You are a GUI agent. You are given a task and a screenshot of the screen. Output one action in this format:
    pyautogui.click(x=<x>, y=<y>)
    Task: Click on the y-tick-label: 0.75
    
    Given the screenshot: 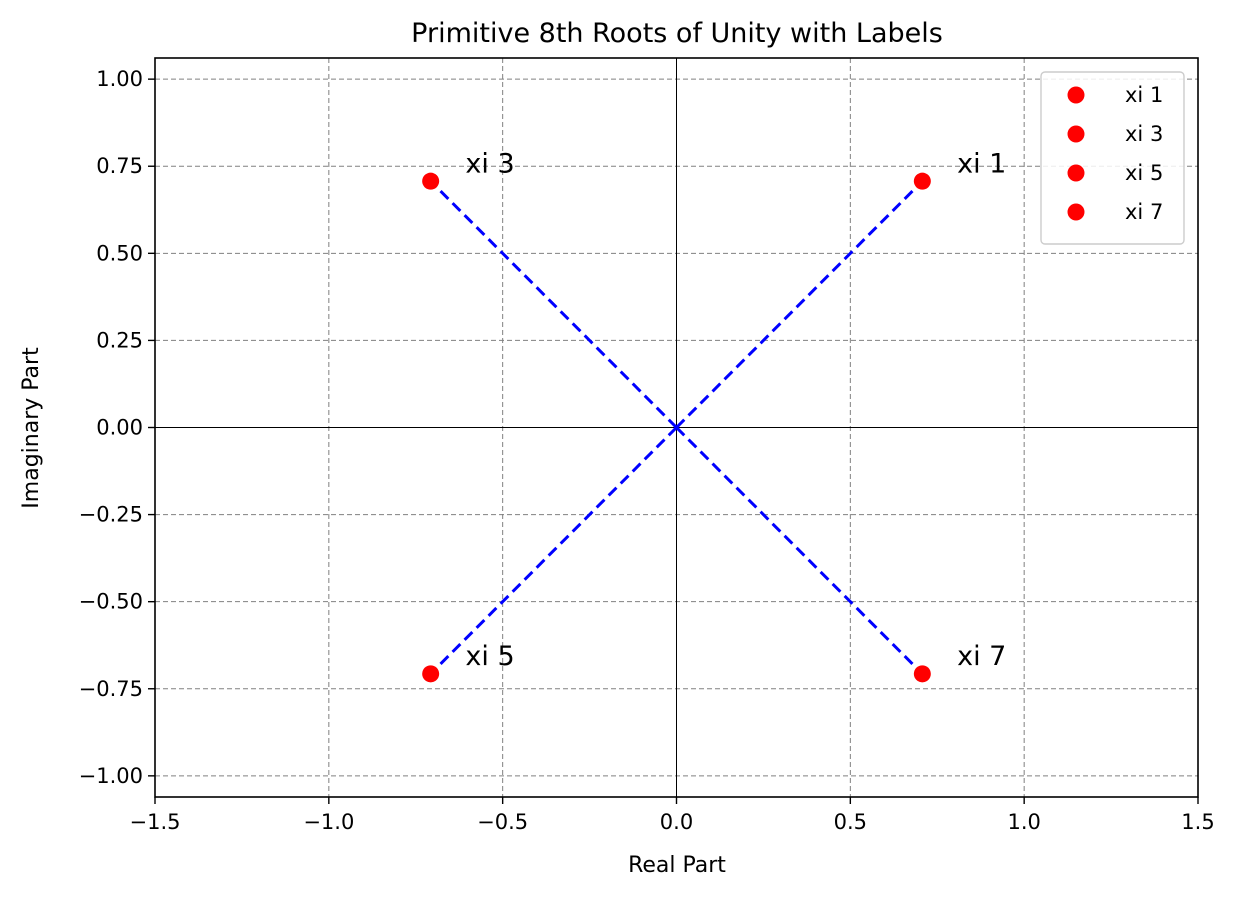 What is the action you would take?
    pyautogui.click(x=119, y=166)
    